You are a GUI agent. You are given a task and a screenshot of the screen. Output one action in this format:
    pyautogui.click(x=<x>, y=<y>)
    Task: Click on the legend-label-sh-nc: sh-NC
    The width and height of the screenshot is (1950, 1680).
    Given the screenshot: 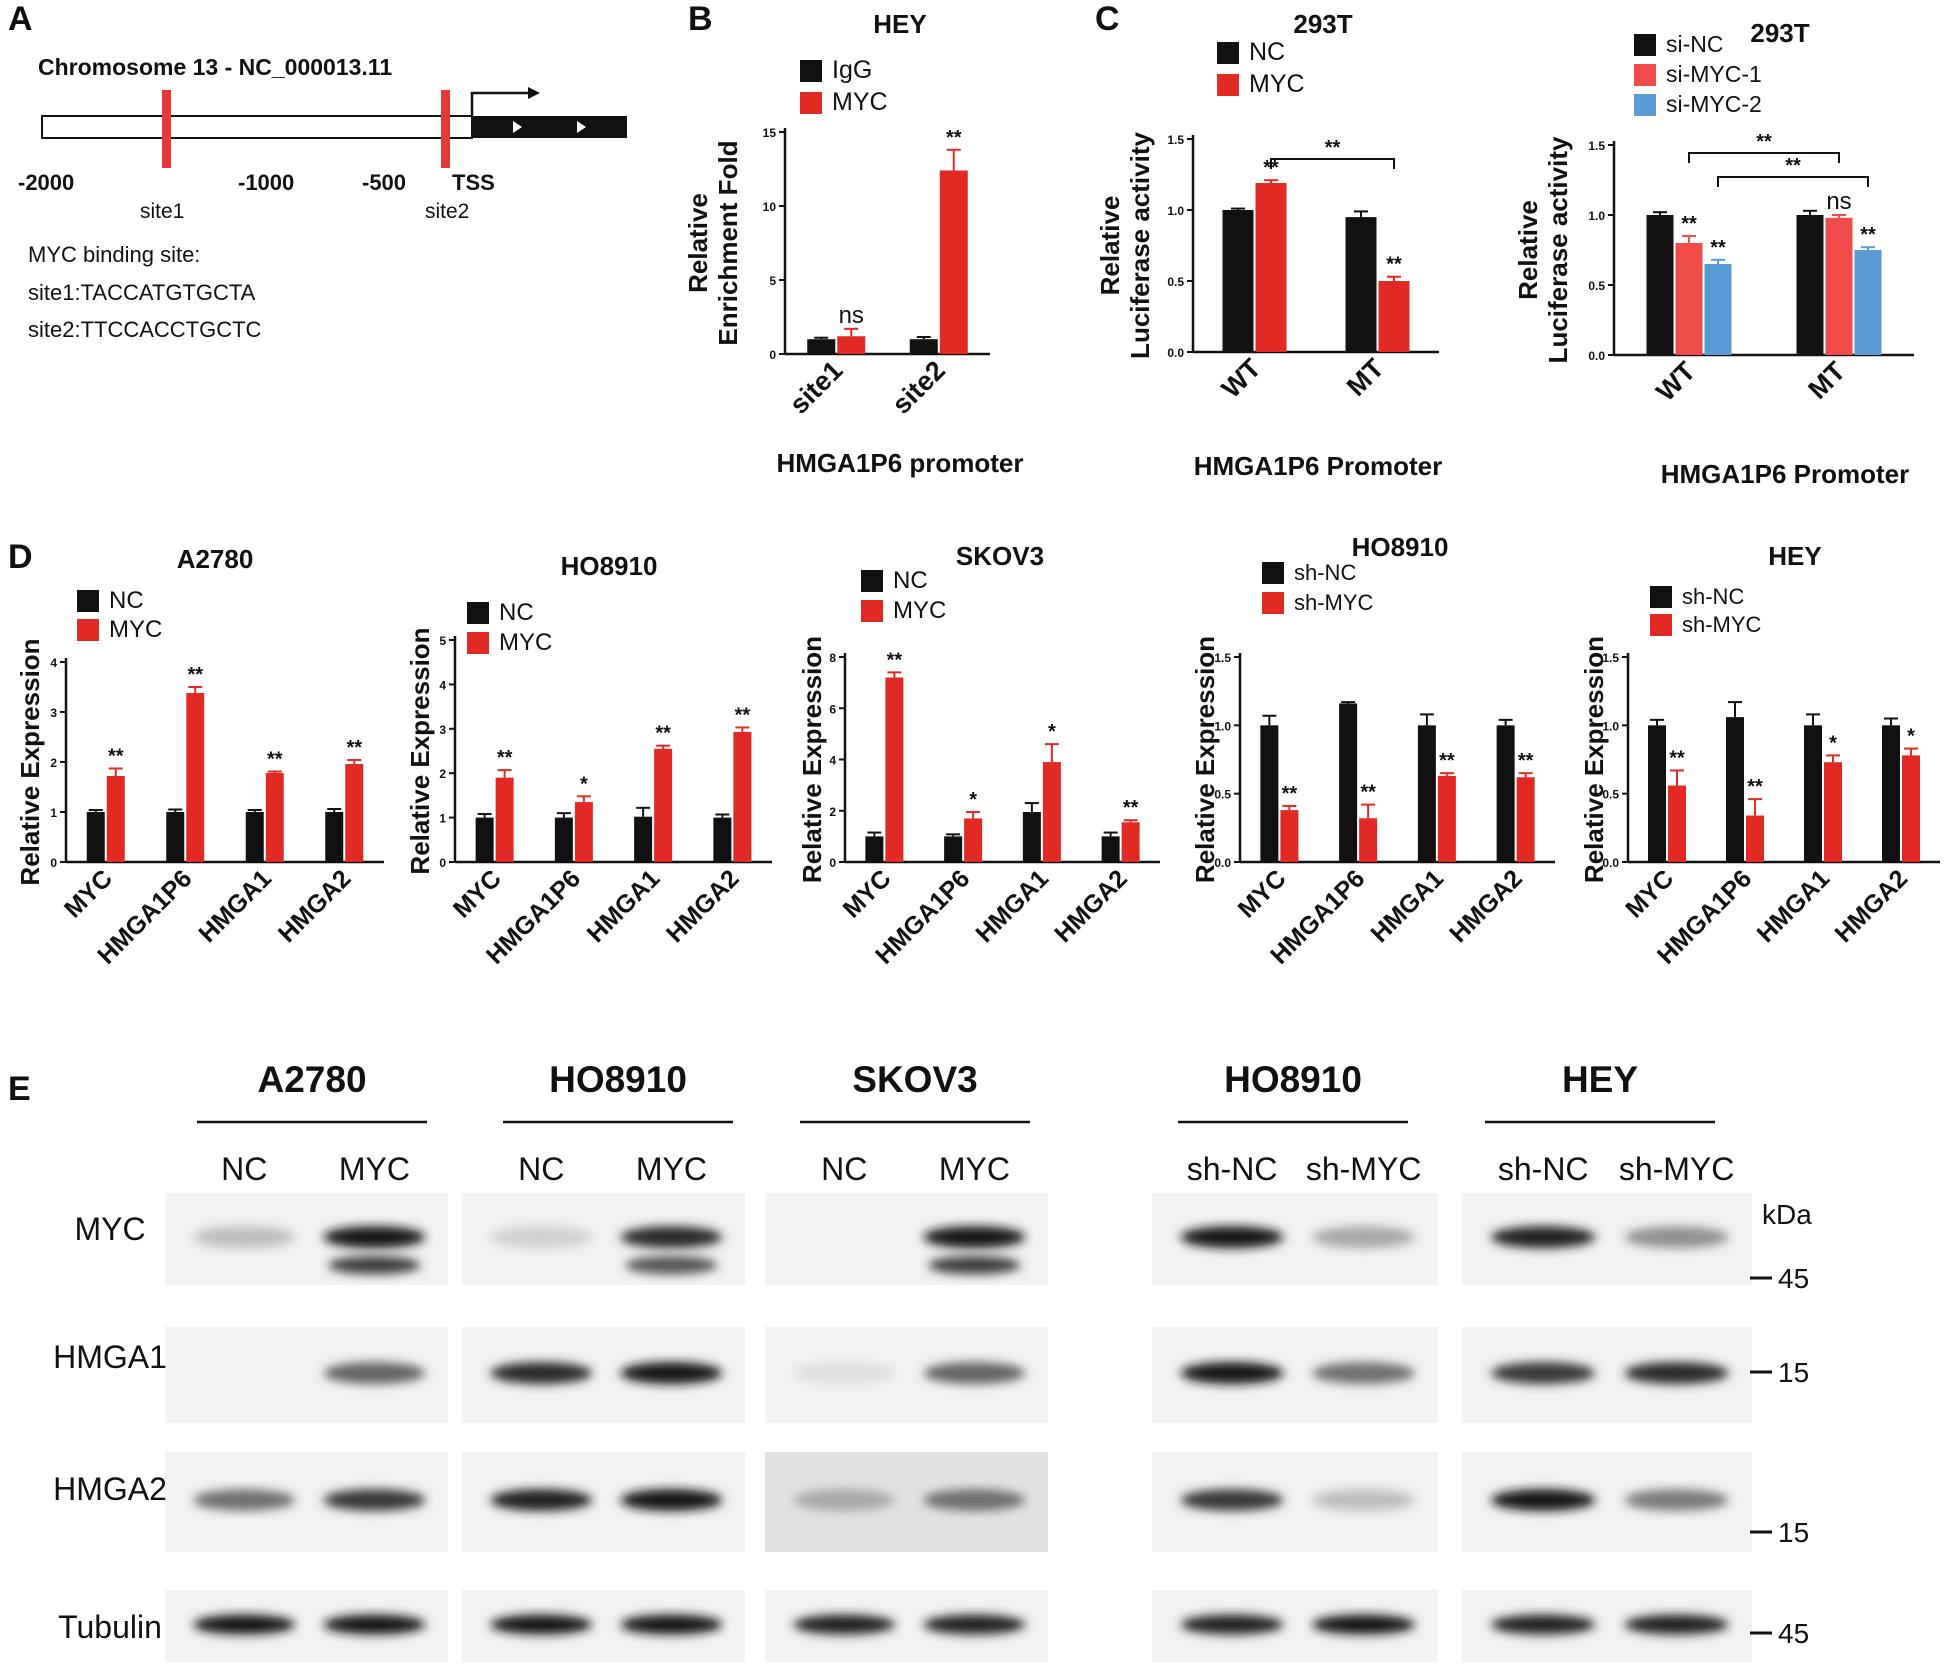 What is the action you would take?
    pyautogui.click(x=1713, y=596)
    